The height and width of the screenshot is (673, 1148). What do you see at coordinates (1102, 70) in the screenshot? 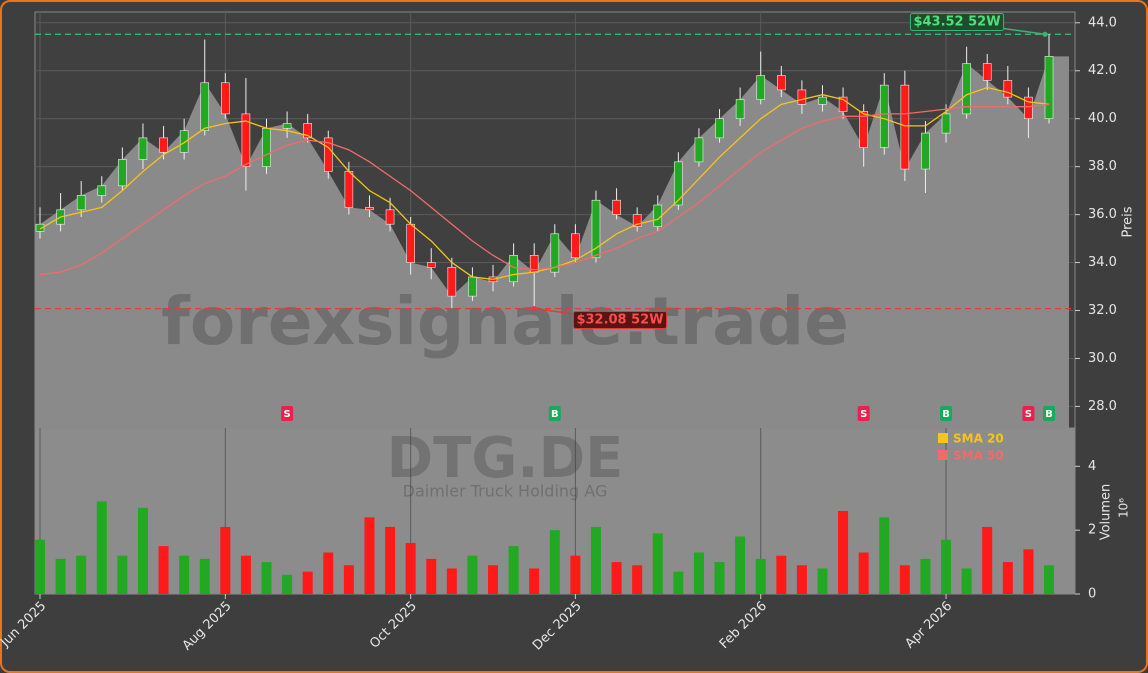
I see `y-tick-label: 42.0` at bounding box center [1102, 70].